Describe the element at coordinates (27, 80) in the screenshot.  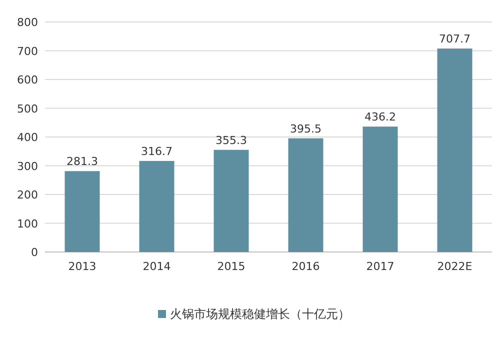
I see `y-tick-label: 600` at that location.